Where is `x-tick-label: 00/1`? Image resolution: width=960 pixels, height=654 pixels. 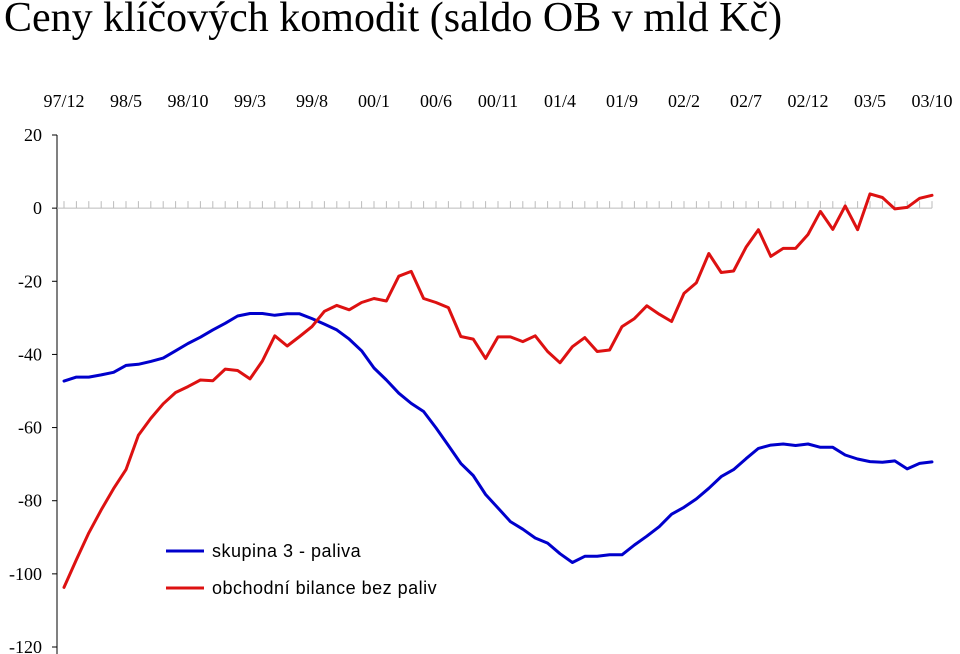
x-tick-label: 00/1 is located at coordinates (374, 101).